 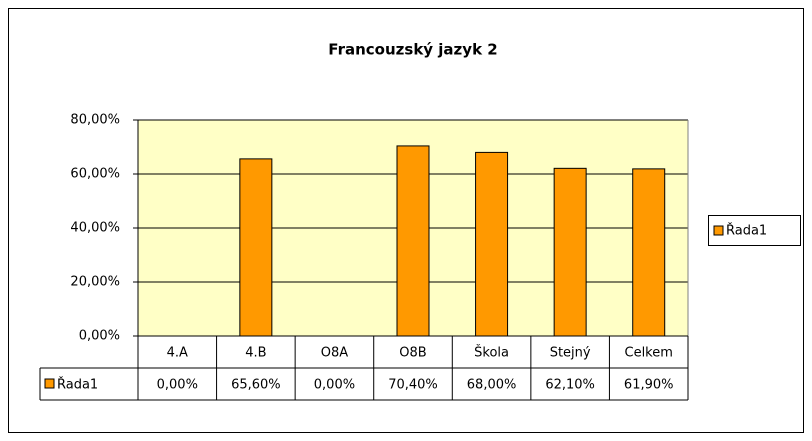 I want to click on legend-label: Řada1, so click(x=746, y=231).